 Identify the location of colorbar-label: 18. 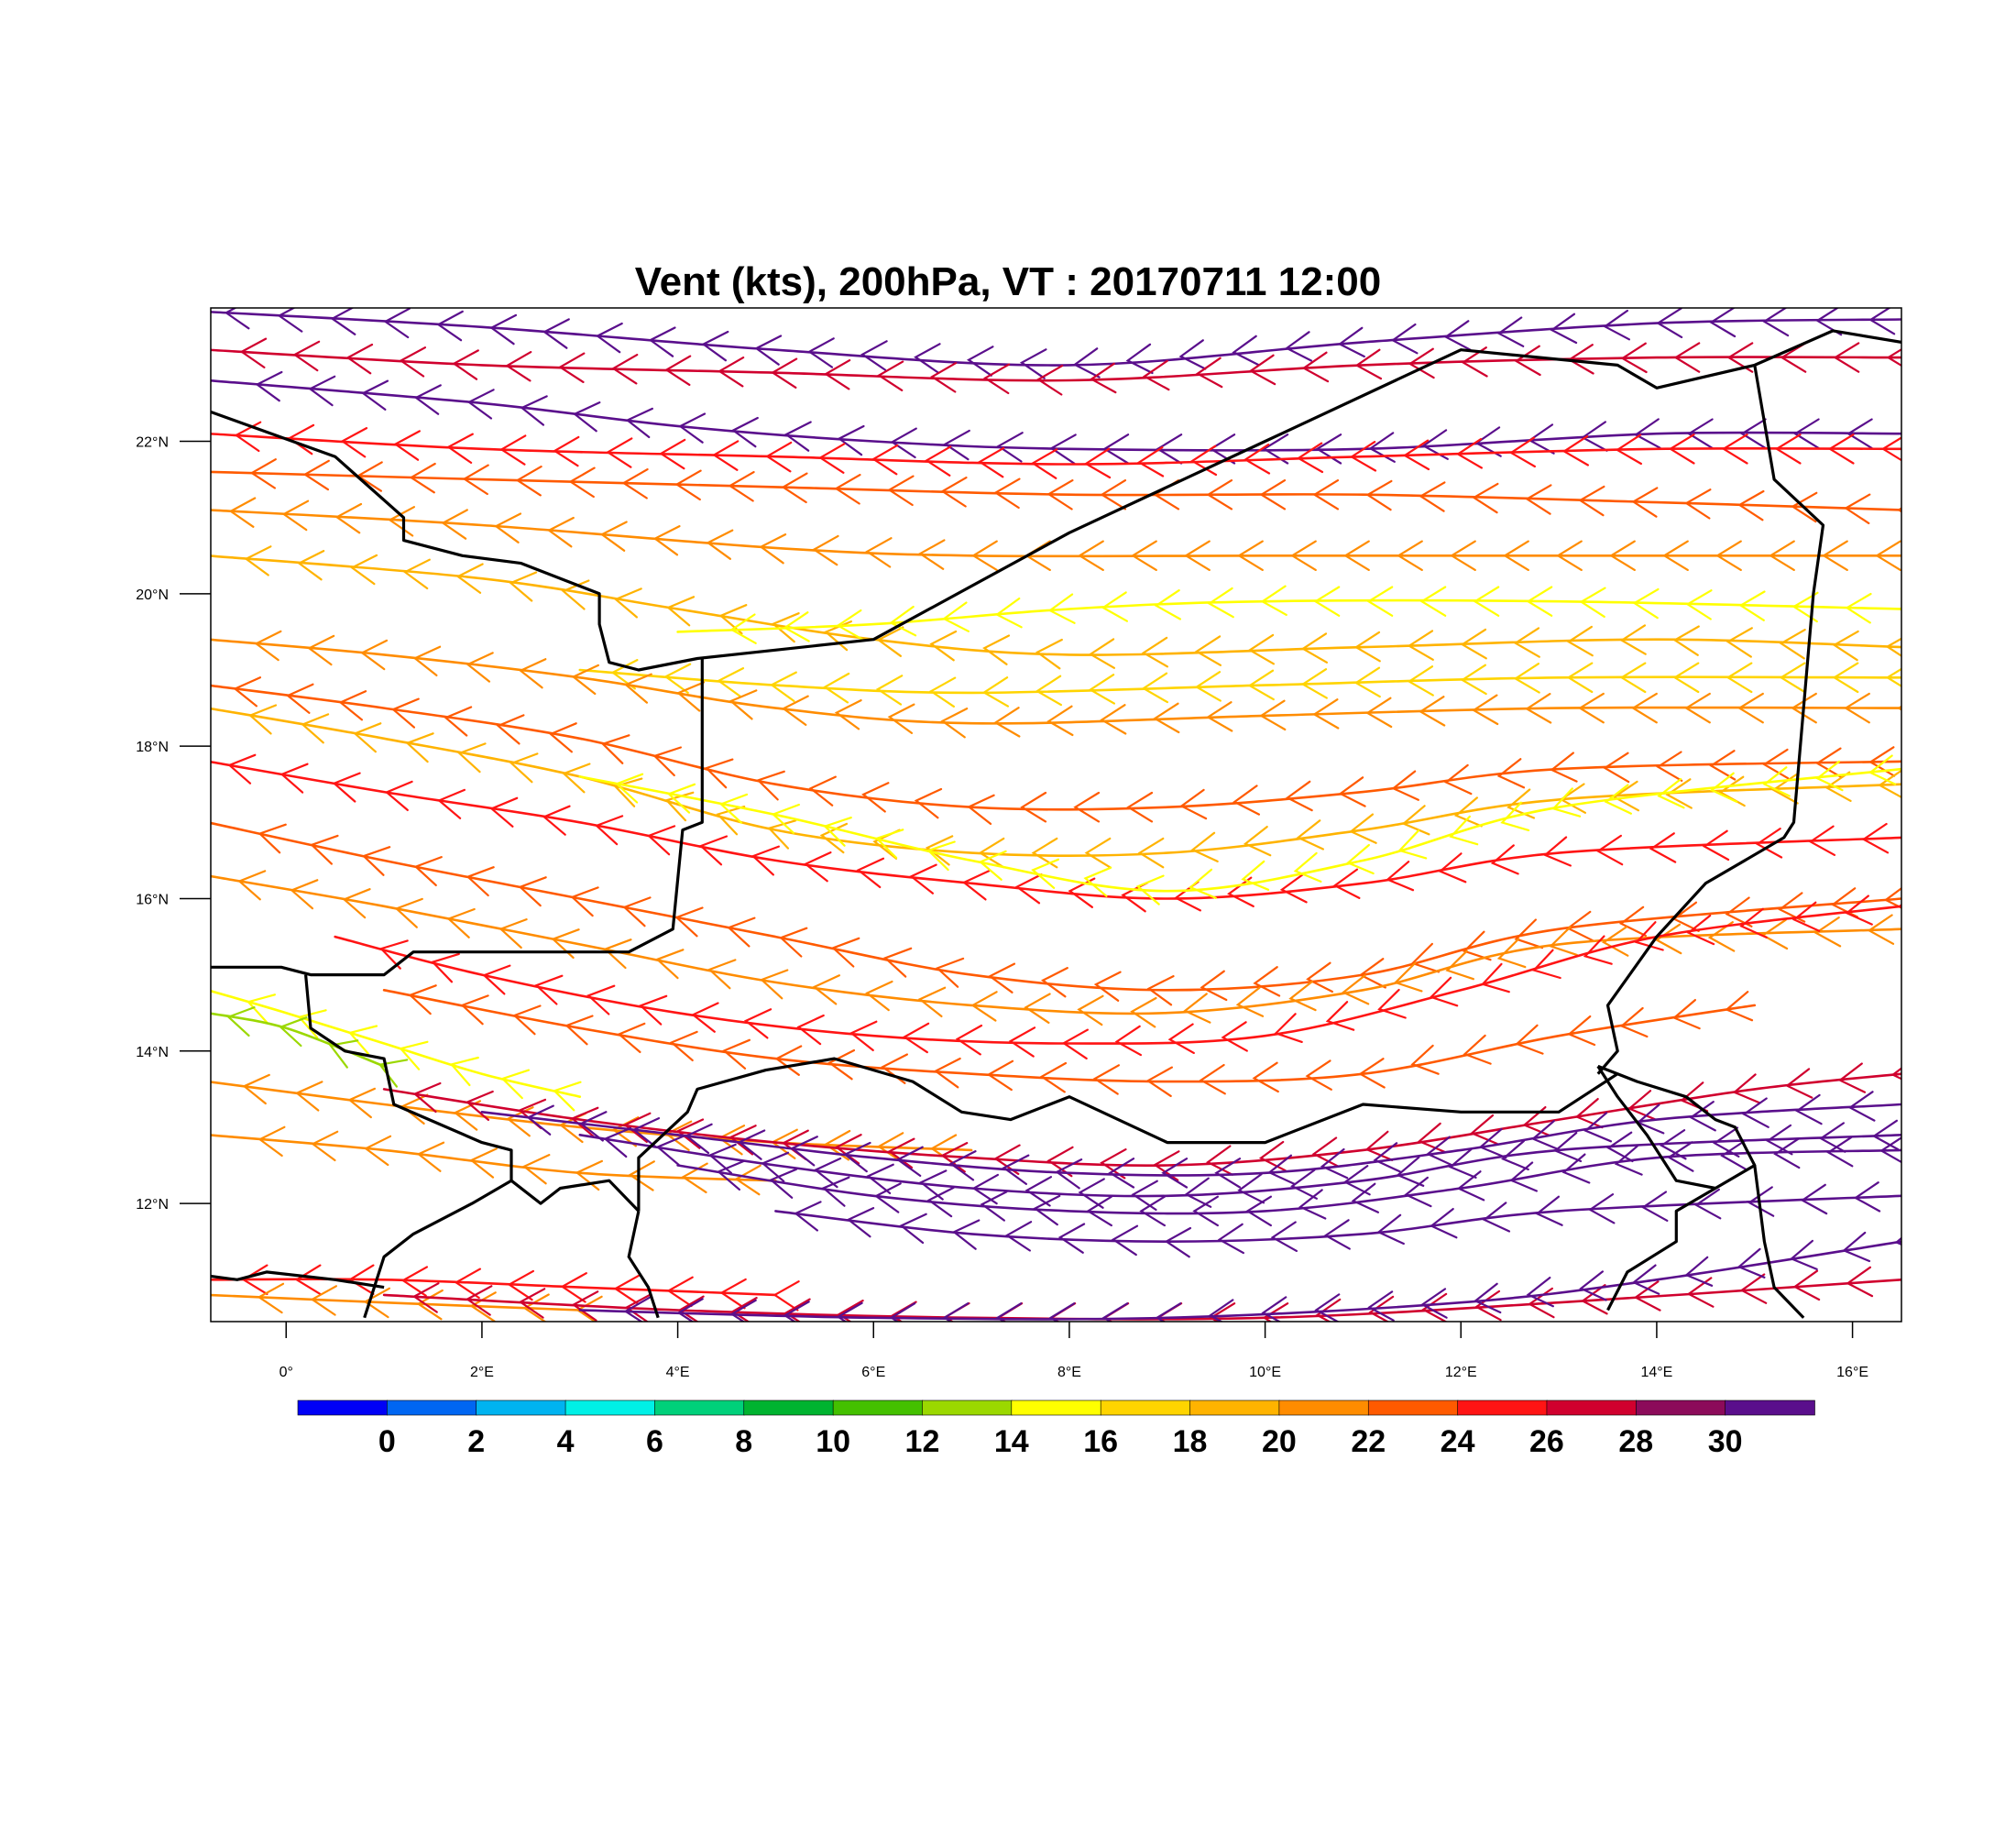
(1190, 1441).